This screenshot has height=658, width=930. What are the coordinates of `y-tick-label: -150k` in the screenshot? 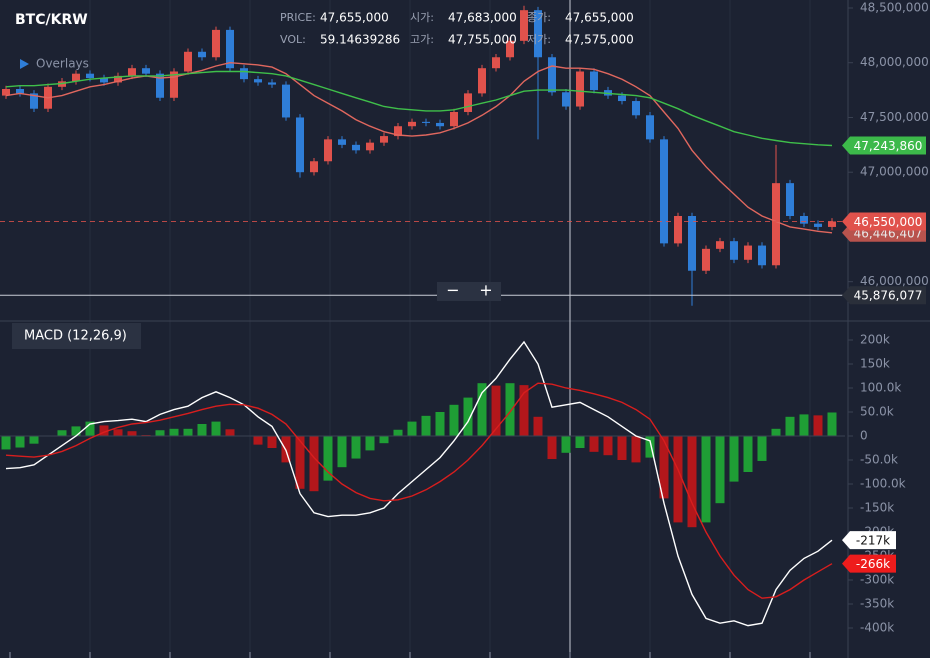 It's located at (877, 508).